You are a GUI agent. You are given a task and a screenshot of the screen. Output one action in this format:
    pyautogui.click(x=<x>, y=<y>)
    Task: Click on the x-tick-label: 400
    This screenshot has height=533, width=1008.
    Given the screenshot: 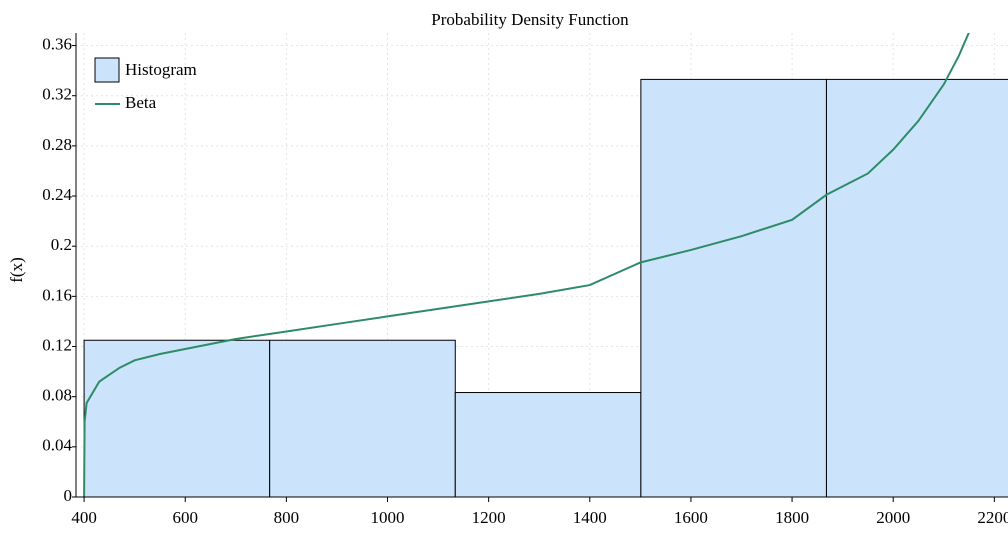 What is the action you would take?
    pyautogui.click(x=84, y=517)
    